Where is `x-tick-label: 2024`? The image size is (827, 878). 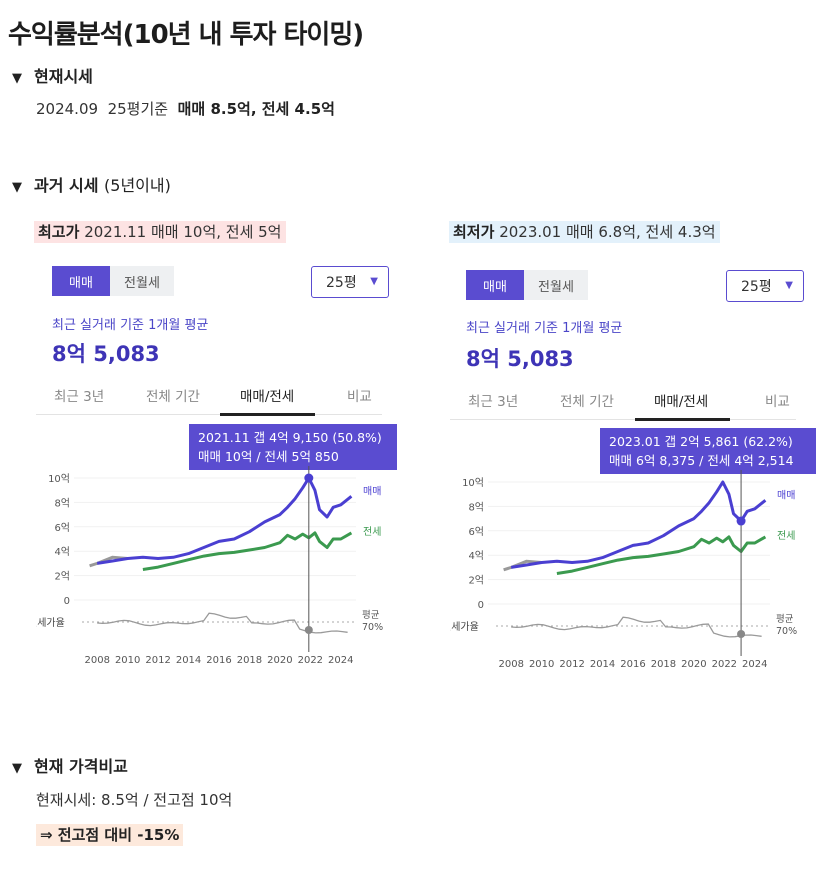
x-tick-label: 2024 is located at coordinates (340, 660).